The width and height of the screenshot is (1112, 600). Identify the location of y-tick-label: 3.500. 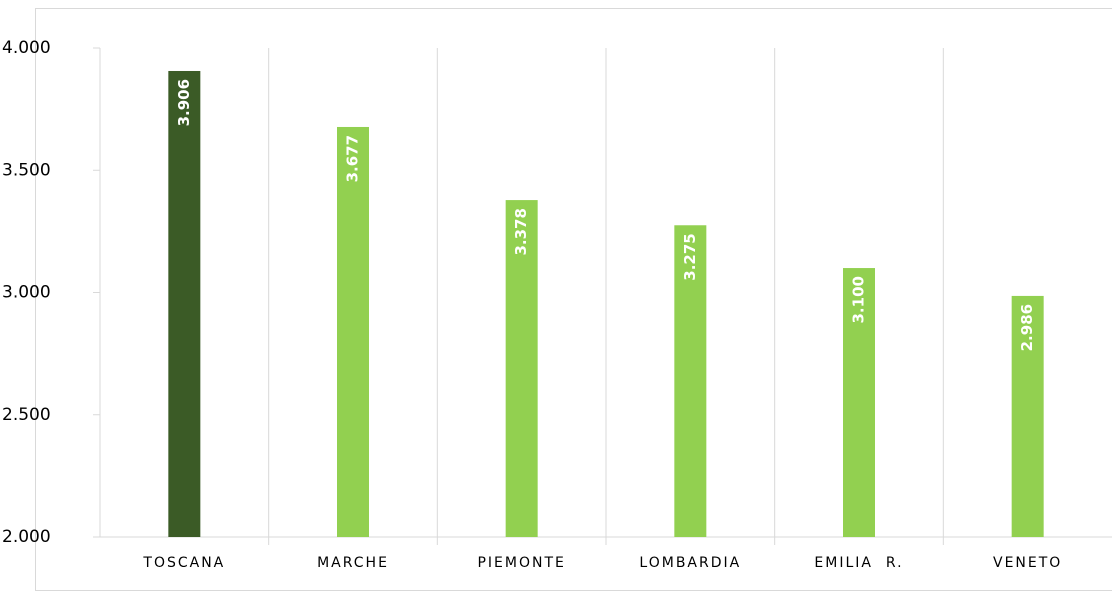
(26, 170).